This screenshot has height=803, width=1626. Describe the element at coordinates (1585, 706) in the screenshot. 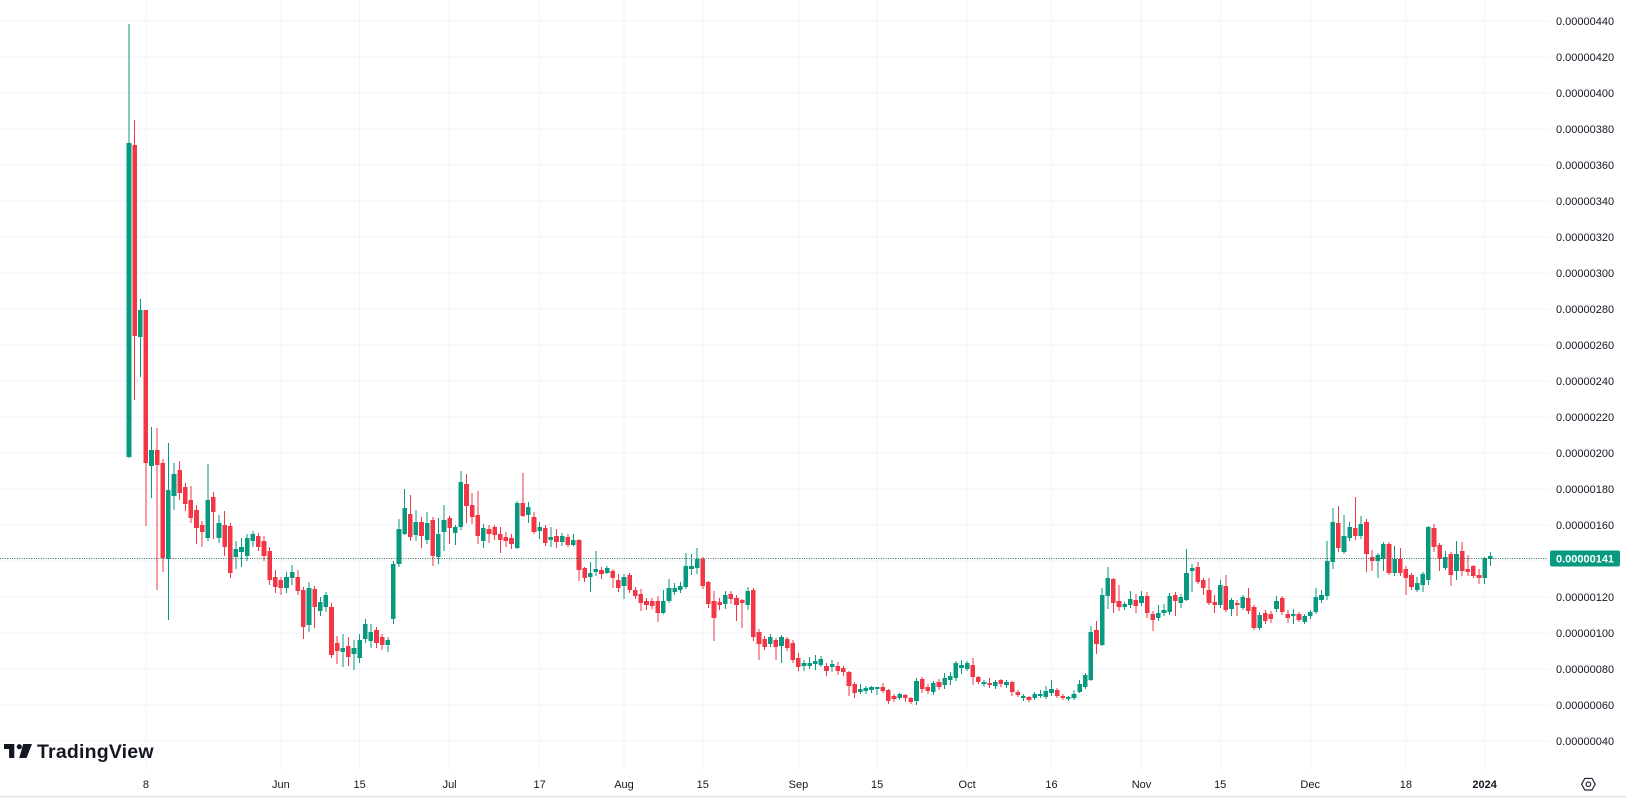

I see `svg-text: 0.00000060` at that location.